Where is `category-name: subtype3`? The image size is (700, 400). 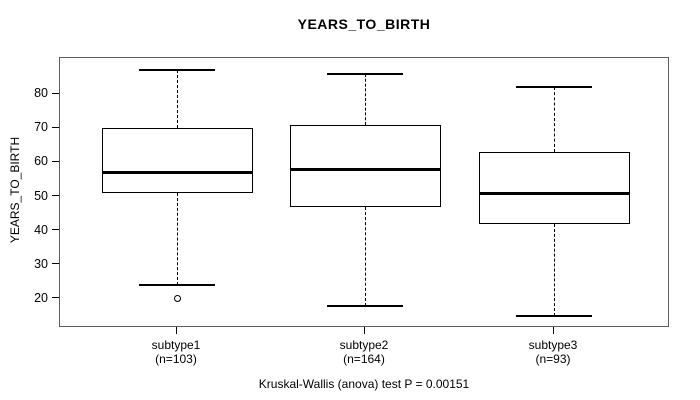
category-name: subtype3 is located at coordinates (553, 345).